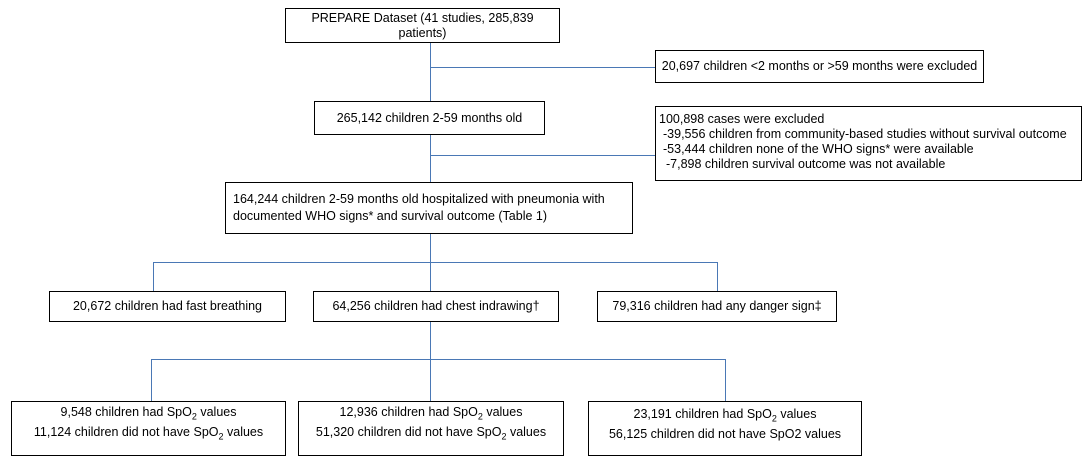  What do you see at coordinates (545, 67) in the screenshot?
I see `connector-exclusion-age` at bounding box center [545, 67].